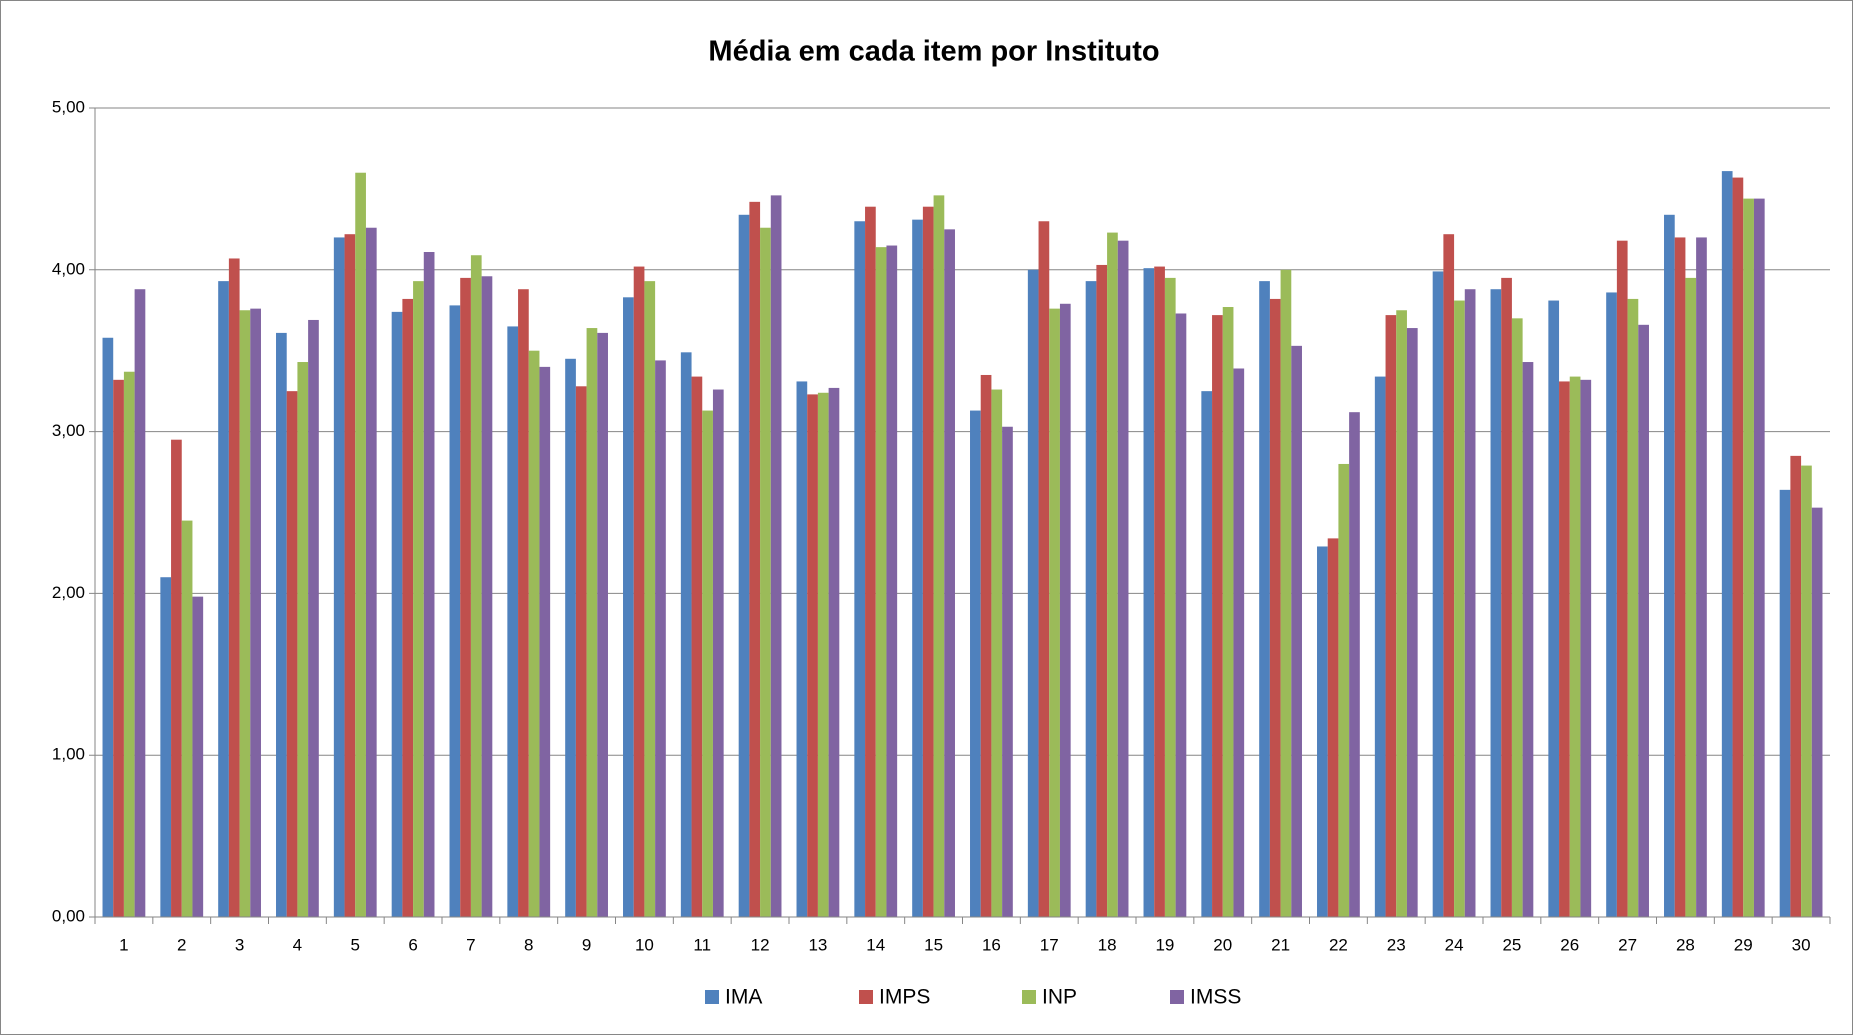 This screenshot has width=1854, height=1036. Describe the element at coordinates (68, 430) in the screenshot. I see `y-tick-label: 3,00` at that location.